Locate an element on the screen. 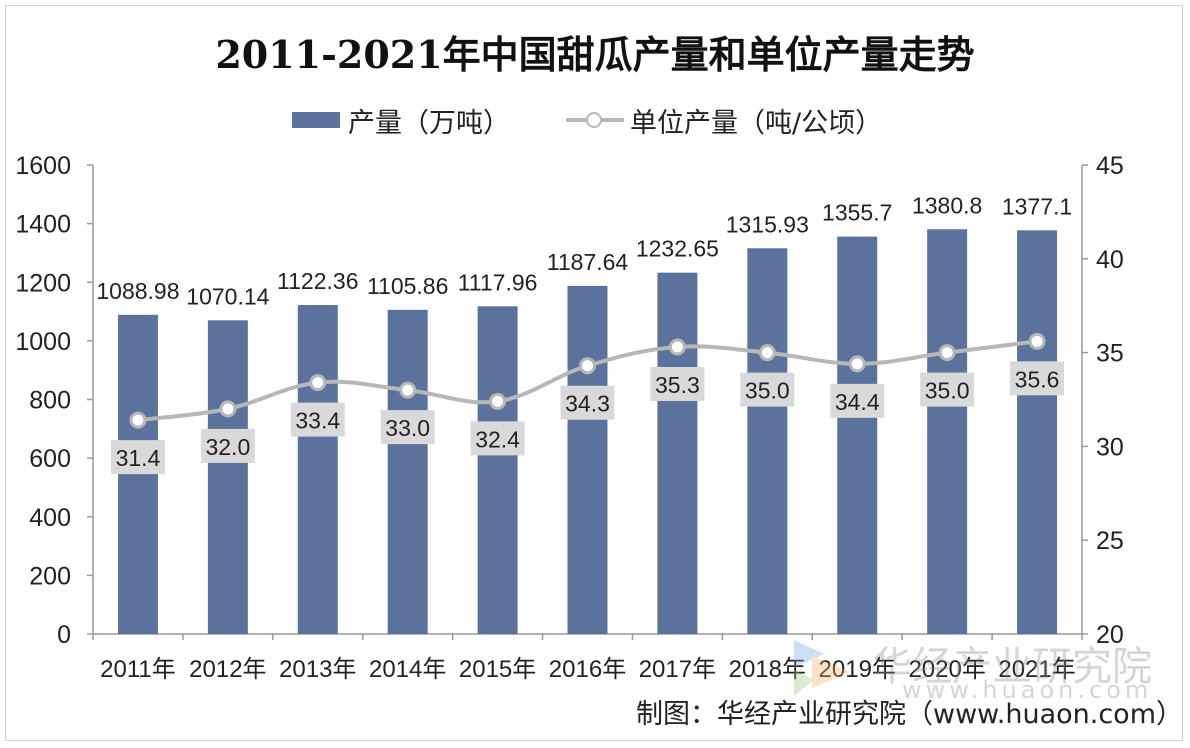 Image resolution: width=1190 pixels, height=748 pixels. line-value-label: 31.4 is located at coordinates (138, 458).